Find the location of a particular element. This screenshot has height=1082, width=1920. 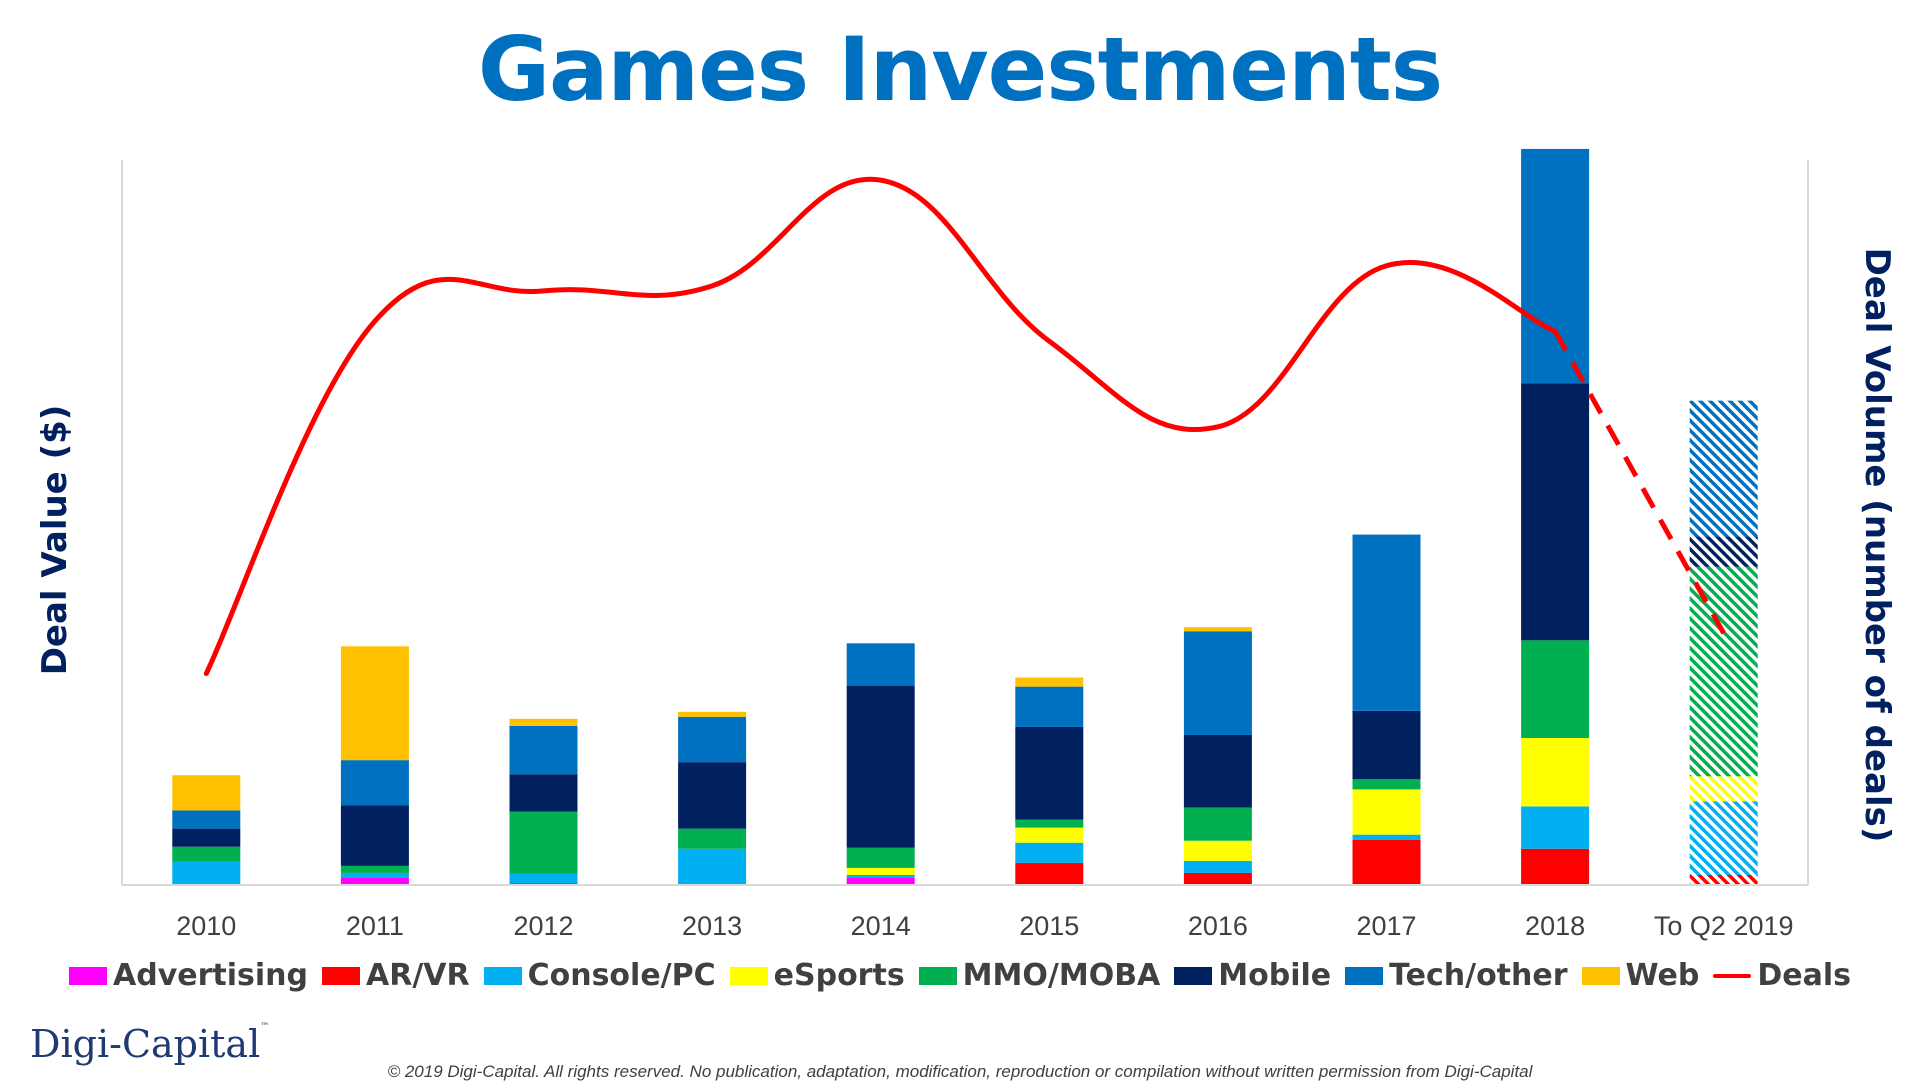

bar-segment-tech-other-to-q2-2019 is located at coordinates (1723, 468).